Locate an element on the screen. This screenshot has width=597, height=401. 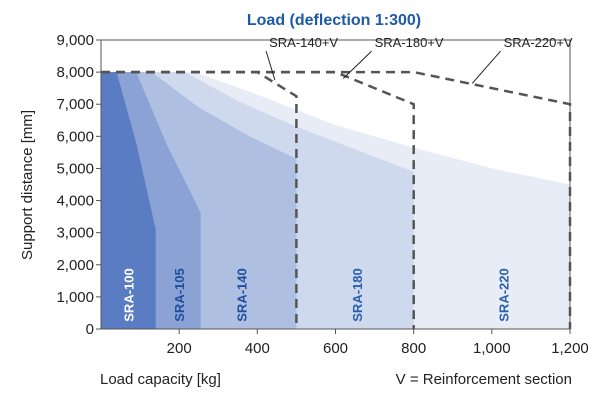
y-tick-label: 3,000 is located at coordinates (75, 233).